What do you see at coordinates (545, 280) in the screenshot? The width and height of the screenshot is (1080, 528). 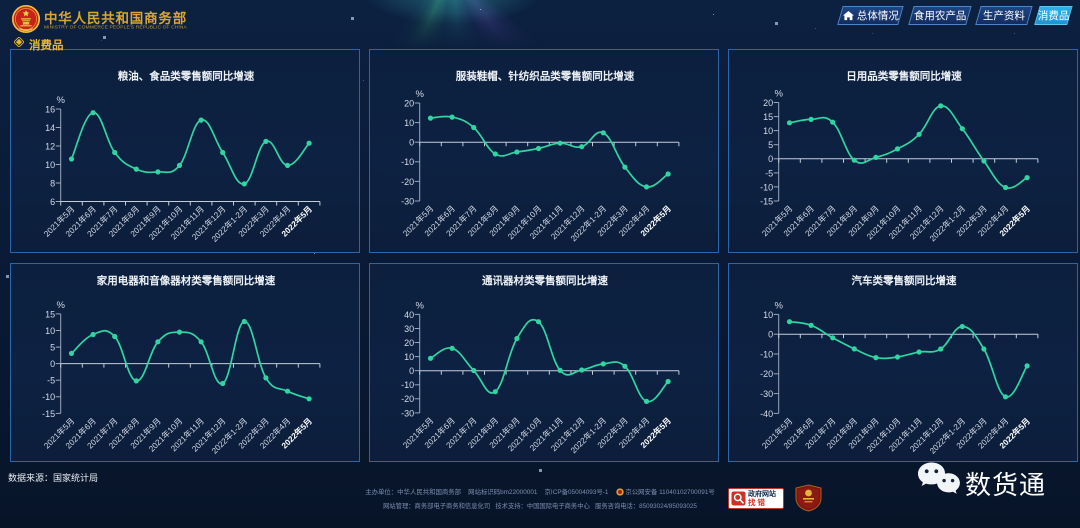 I see `svg-text: 通讯器材类零售额同比增速` at bounding box center [545, 280].